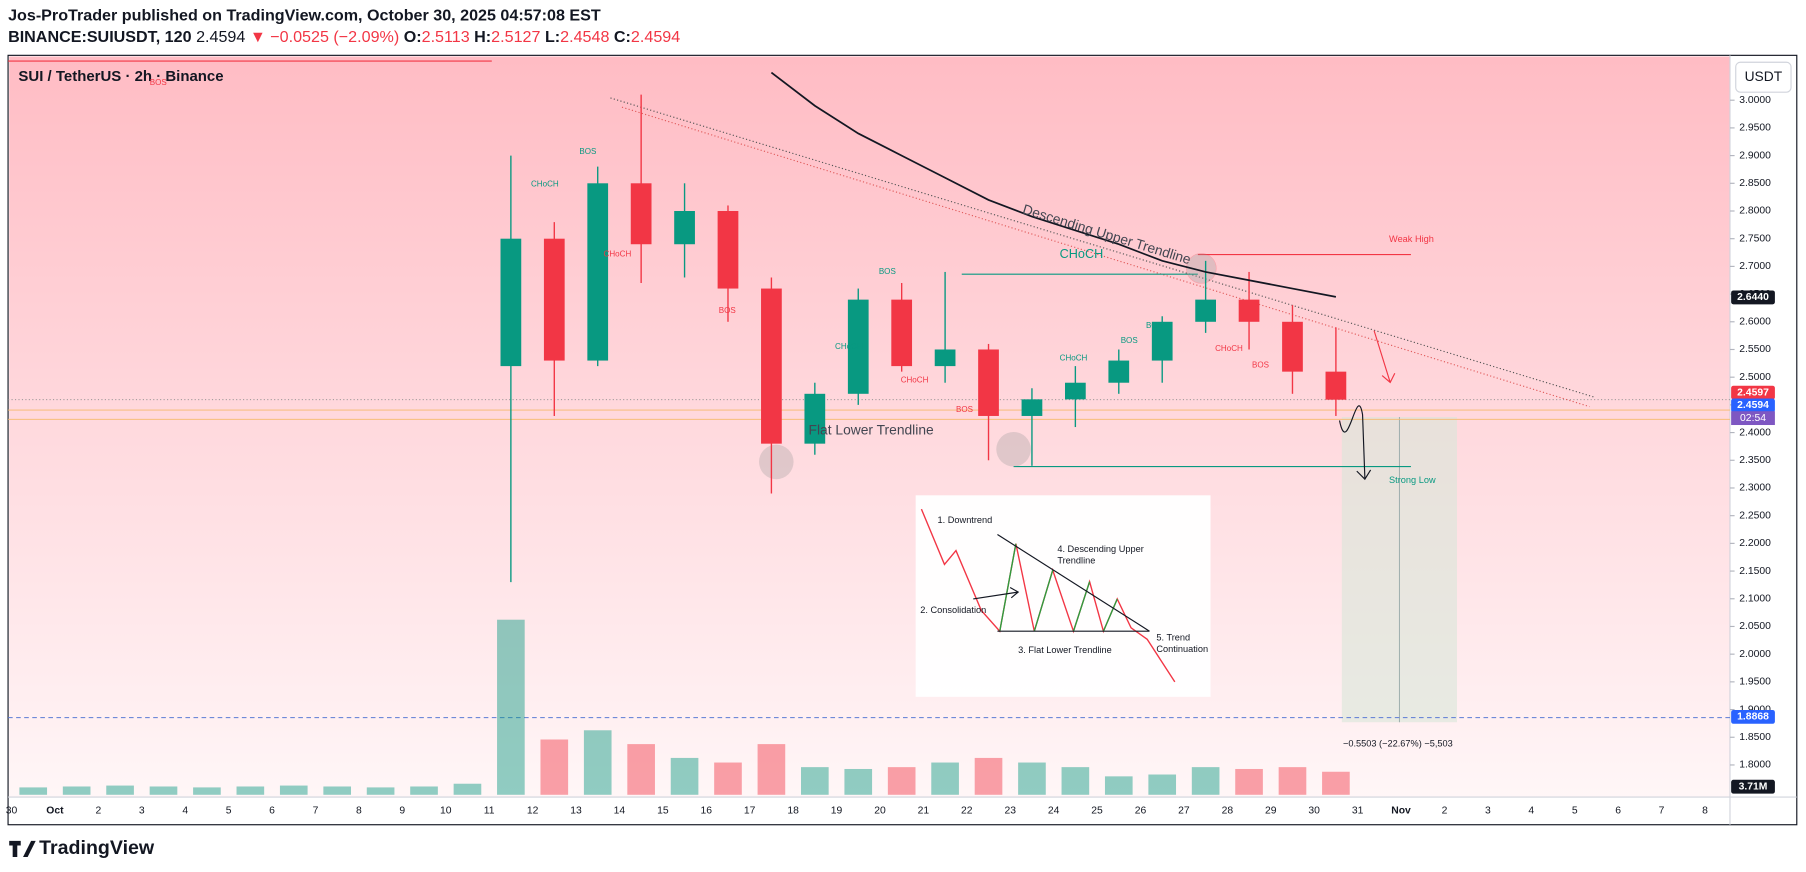 This screenshot has width=1806, height=872. What do you see at coordinates (515, 37) in the screenshot?
I see `ohlc-value: 2.5127` at bounding box center [515, 37].